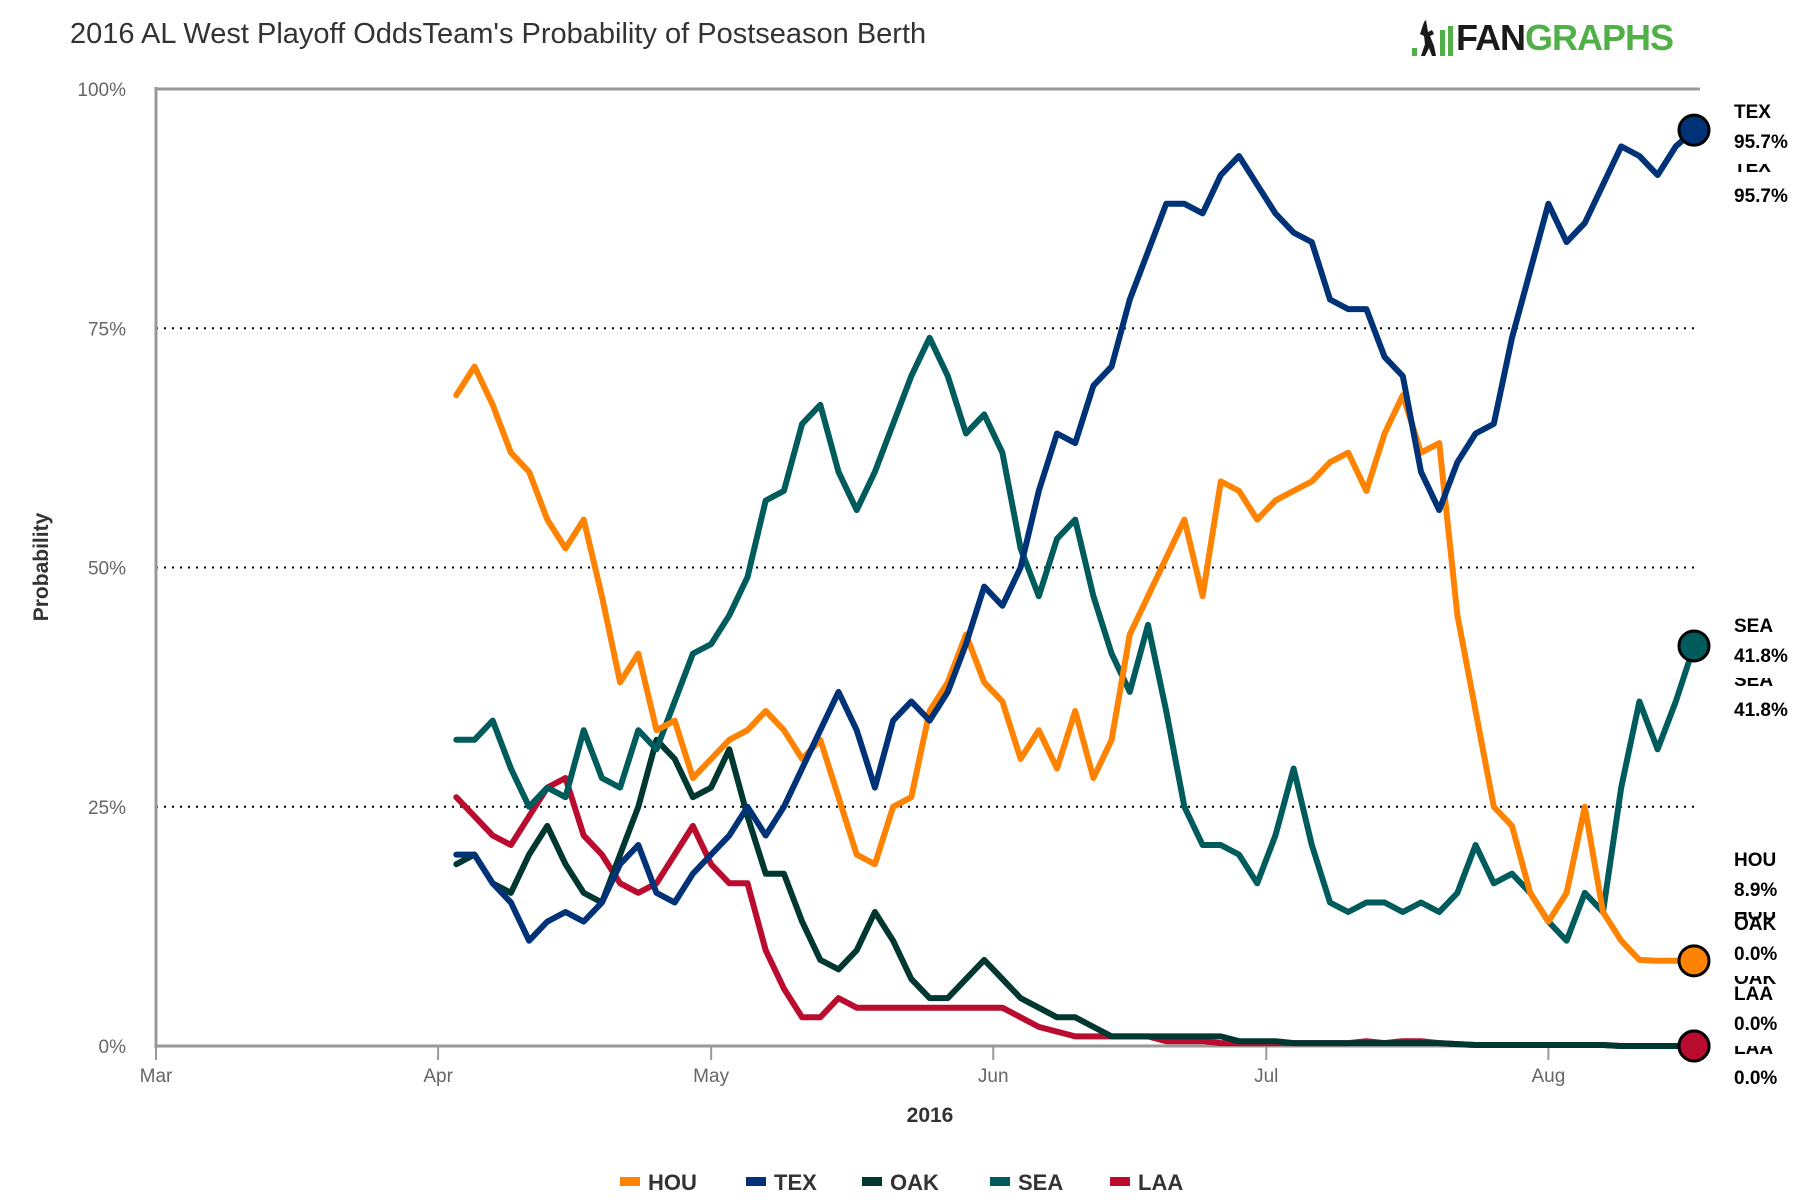 The width and height of the screenshot is (1800, 1200). Describe the element at coordinates (914, 1182) in the screenshot. I see `legend-label-oak: OAK` at that location.